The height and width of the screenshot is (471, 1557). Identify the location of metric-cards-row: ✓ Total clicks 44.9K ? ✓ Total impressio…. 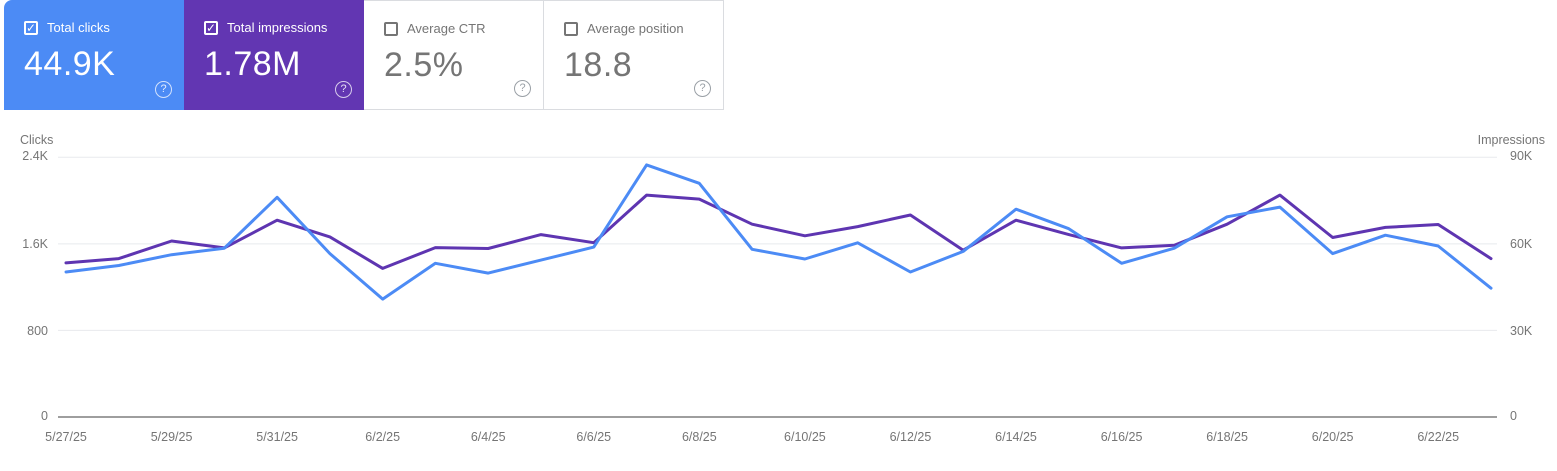
(364, 55).